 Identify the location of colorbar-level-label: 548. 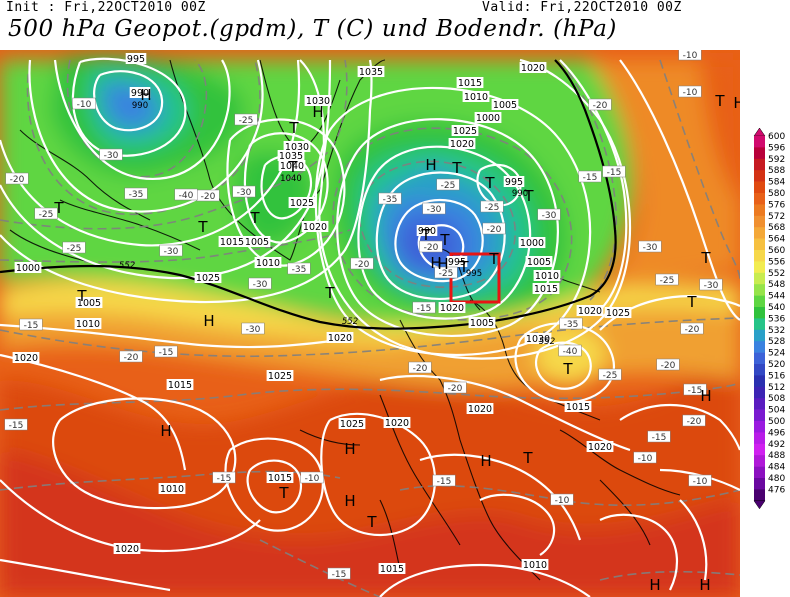
(776, 285).